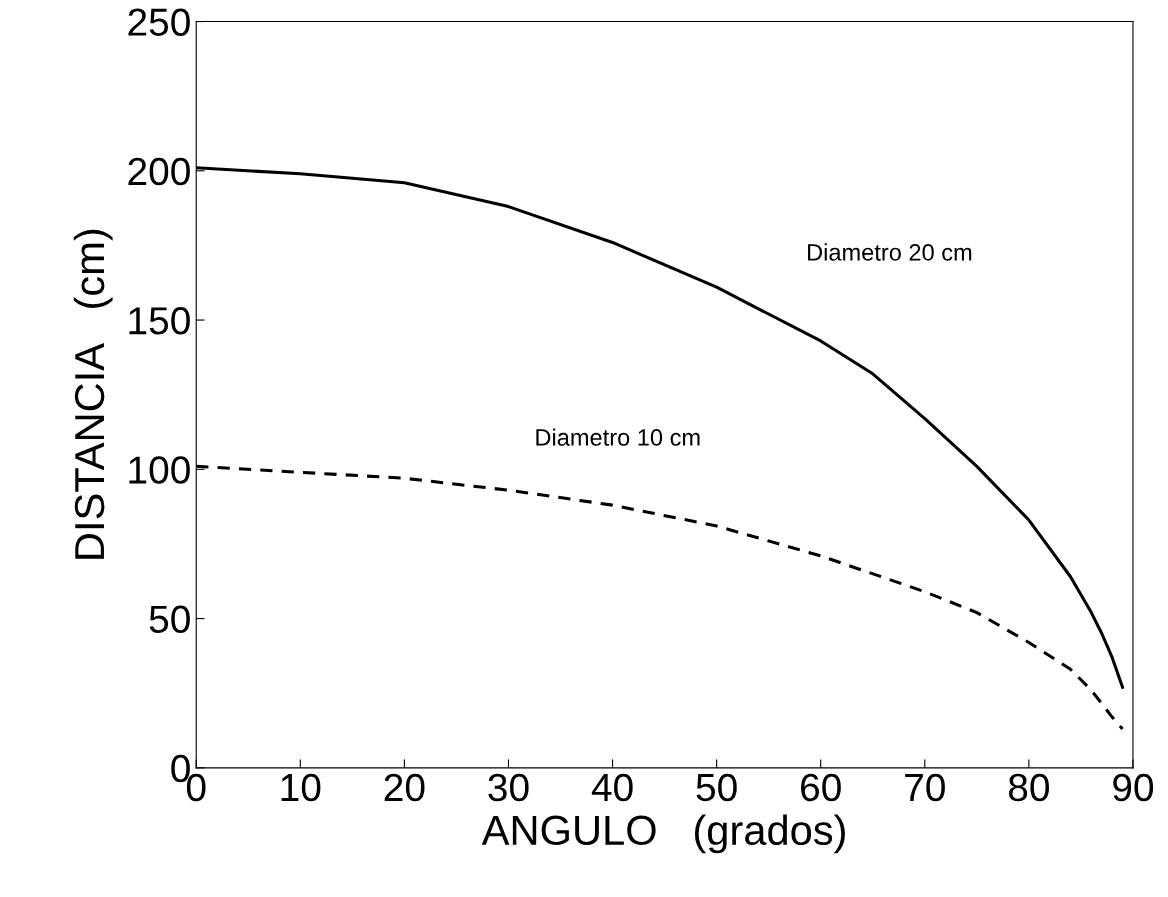 This screenshot has width=1168, height=897. What do you see at coordinates (159, 320) in the screenshot?
I see `y-tick-label: 150` at bounding box center [159, 320].